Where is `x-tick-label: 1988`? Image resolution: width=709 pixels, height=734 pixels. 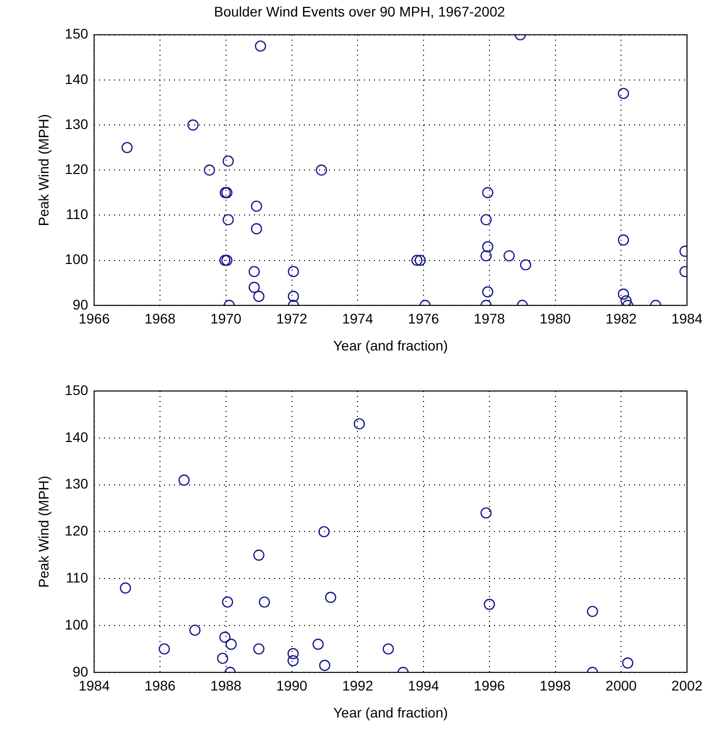
x-tick-label: 1988 is located at coordinates (226, 686).